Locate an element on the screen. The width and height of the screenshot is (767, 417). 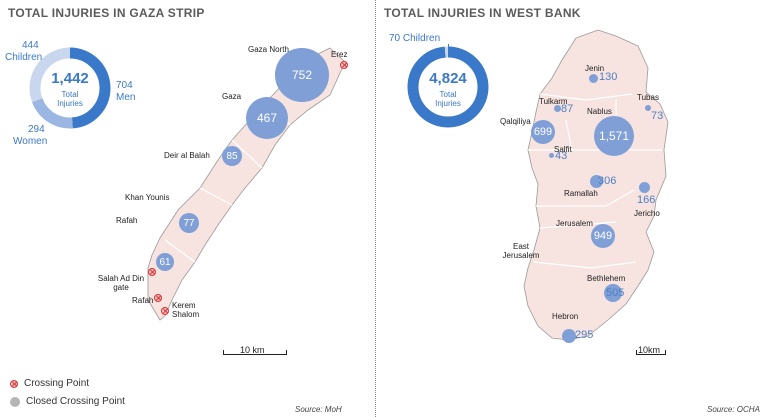
closed-crossing-point-icon is located at coordinates (15, 401).